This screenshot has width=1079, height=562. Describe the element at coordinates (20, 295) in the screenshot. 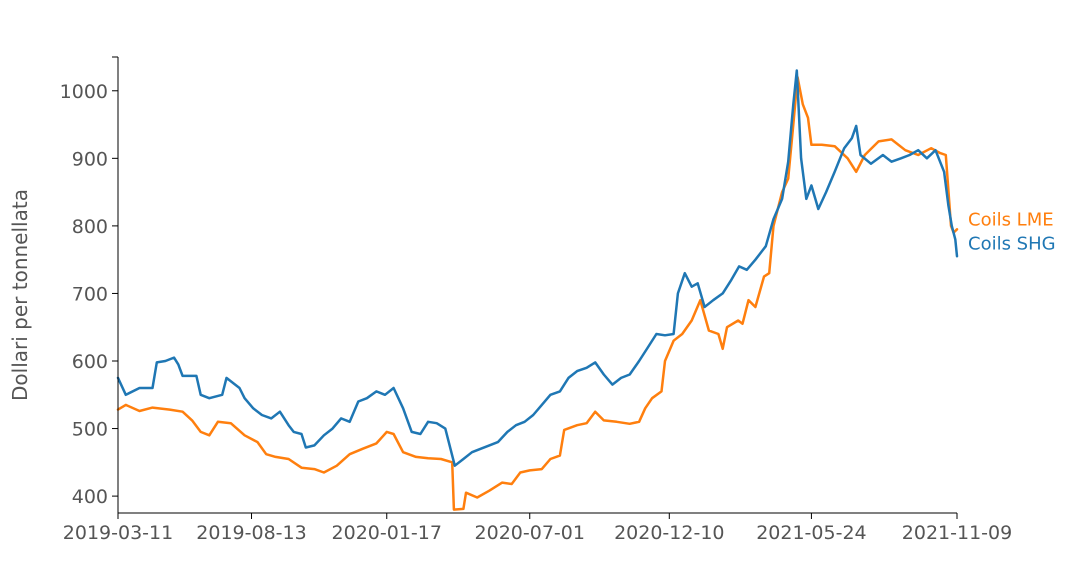

I see `y-axis-title: Dollari per tonnellata` at that location.